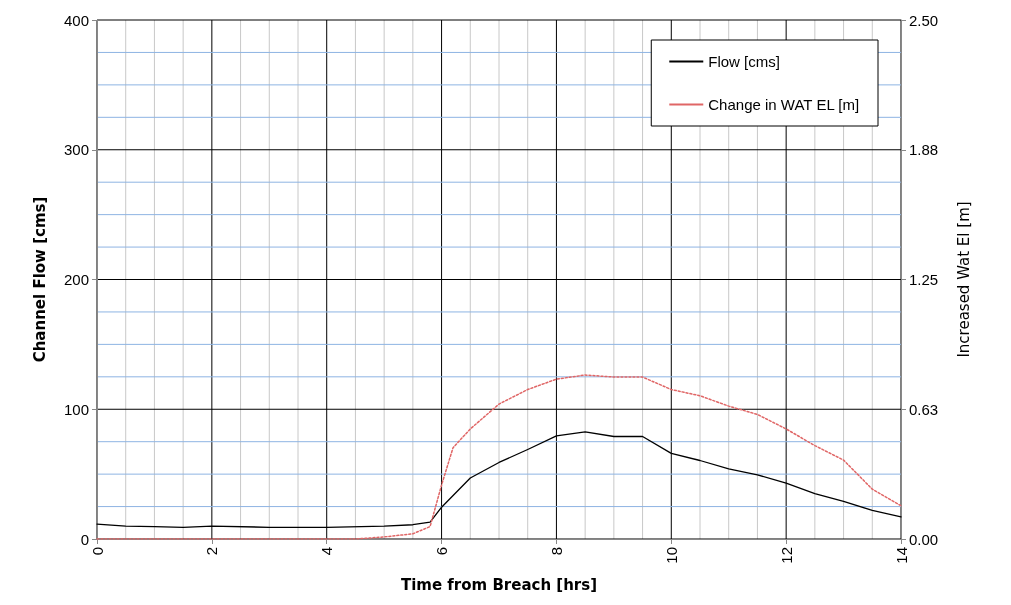  What do you see at coordinates (499, 584) in the screenshot?
I see `x-axis-title: Time from Breach [hrs]` at bounding box center [499, 584].